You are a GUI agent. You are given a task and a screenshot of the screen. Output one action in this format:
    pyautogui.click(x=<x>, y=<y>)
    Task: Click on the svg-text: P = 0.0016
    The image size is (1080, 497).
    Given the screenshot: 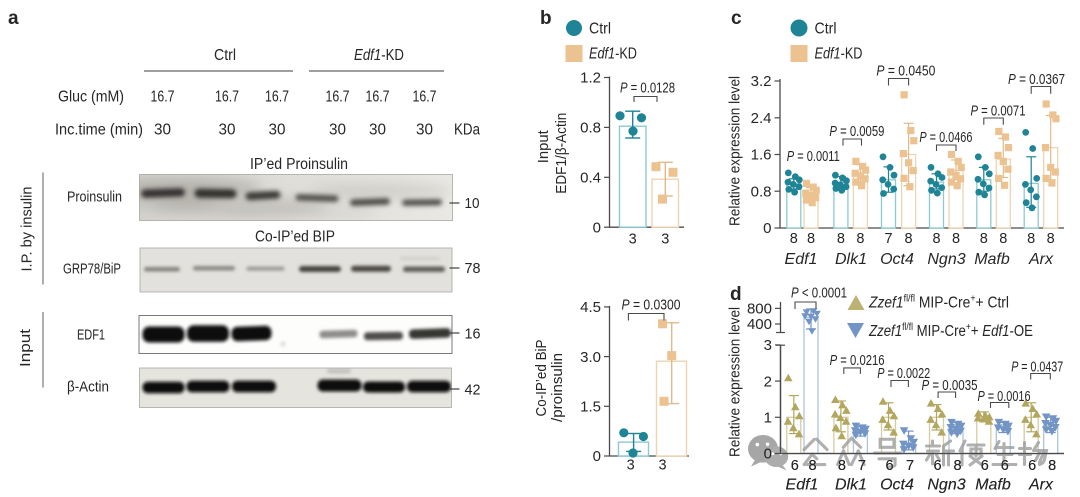 What is the action you would take?
    pyautogui.click(x=1004, y=397)
    